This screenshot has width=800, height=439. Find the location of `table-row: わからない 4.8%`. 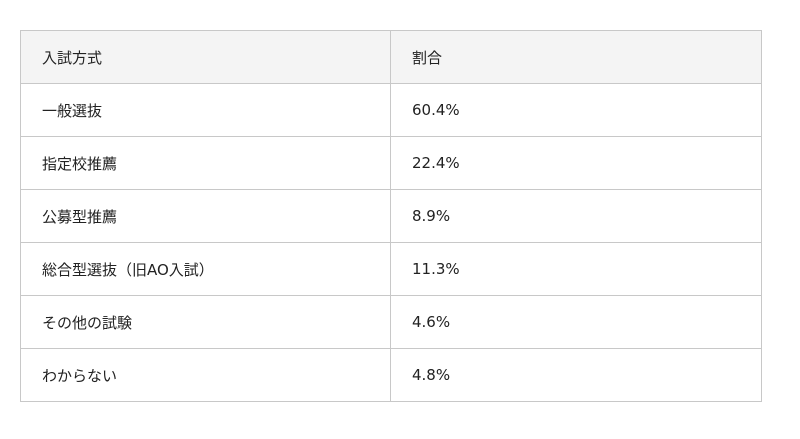

table-row: わからない 4.8% is located at coordinates (391, 375).